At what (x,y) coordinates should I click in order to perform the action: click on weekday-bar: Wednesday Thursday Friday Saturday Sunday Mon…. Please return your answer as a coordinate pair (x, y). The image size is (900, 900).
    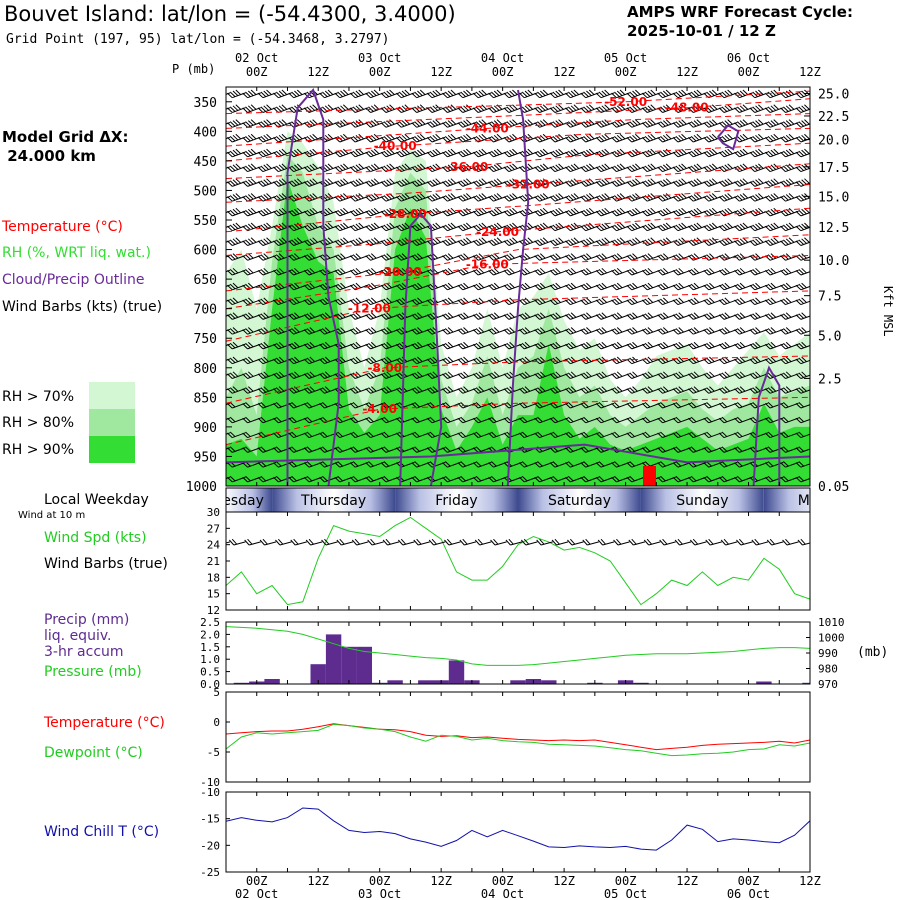
    Looking at the image, I should click on (518, 500).